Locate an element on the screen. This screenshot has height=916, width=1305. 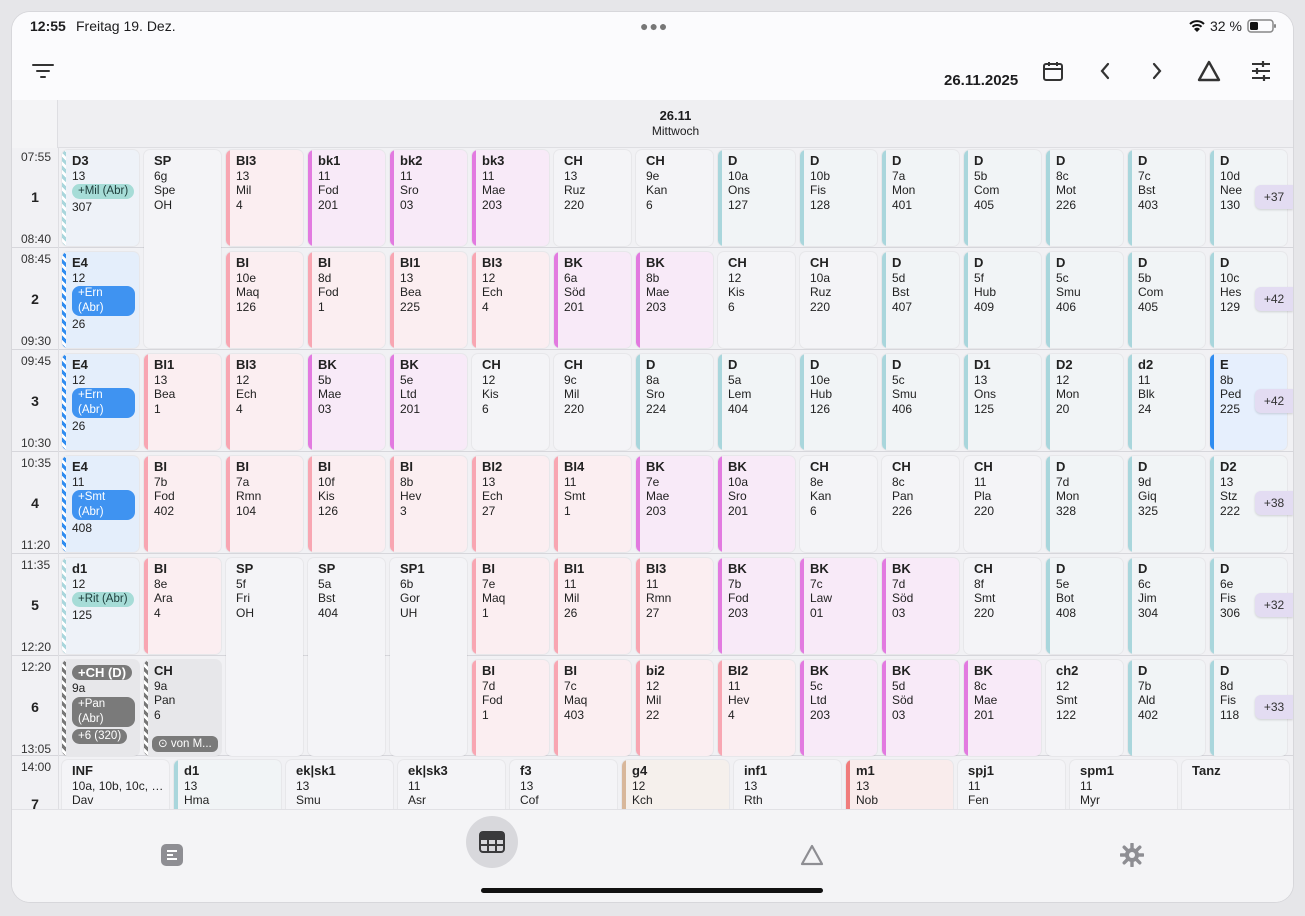
lesson-card: BK 8b Mae 203 is located at coordinates (674, 300).